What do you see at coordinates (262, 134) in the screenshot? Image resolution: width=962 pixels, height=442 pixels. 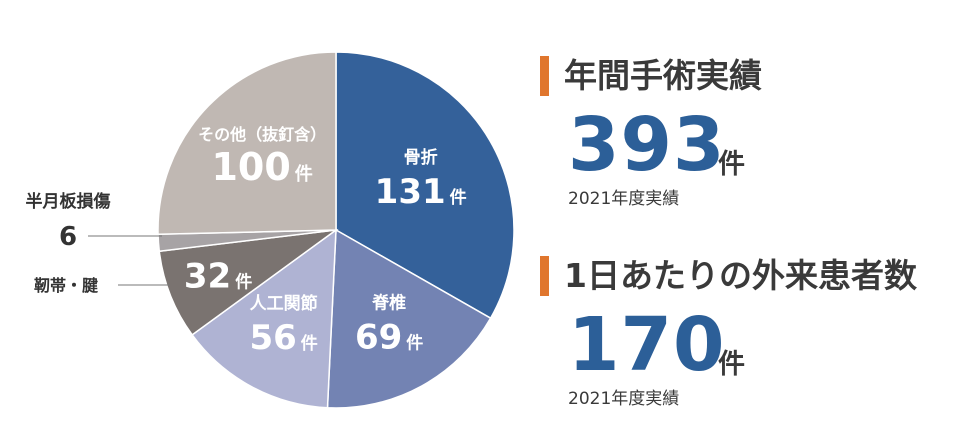 I see `slice-name-label: その他（抜釘含）` at bounding box center [262, 134].